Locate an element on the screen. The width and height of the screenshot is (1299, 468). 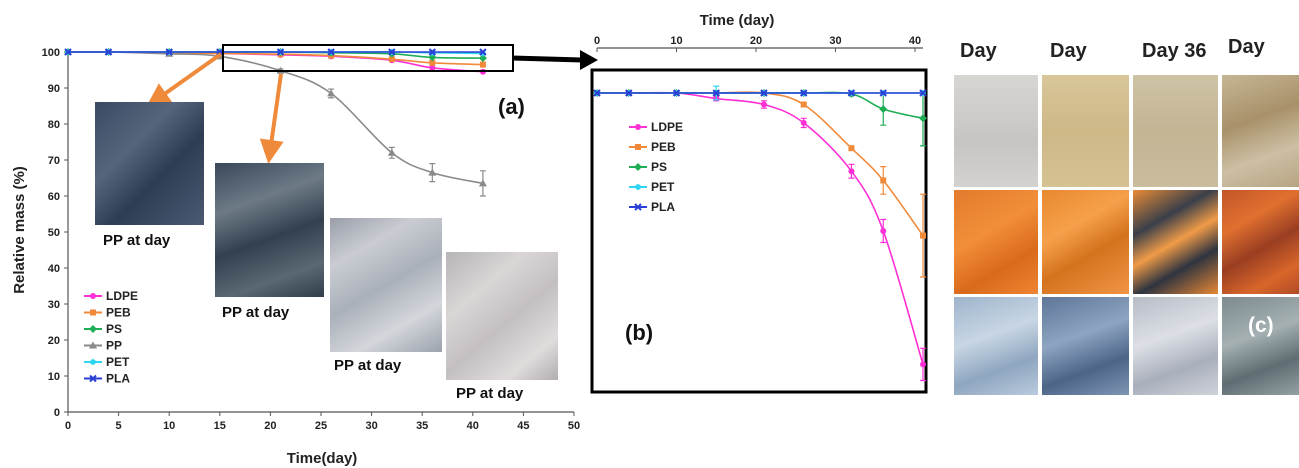
y-tick-label: 100 is located at coordinates (51, 53).